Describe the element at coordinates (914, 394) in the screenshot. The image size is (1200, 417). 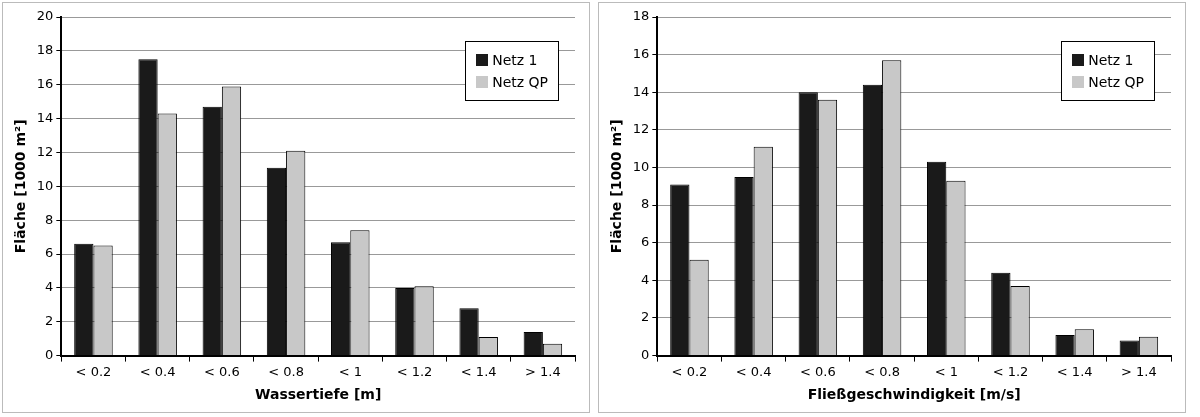
I see `x-axis-title: Fließgeschwindigkeit [m/s]` at that location.